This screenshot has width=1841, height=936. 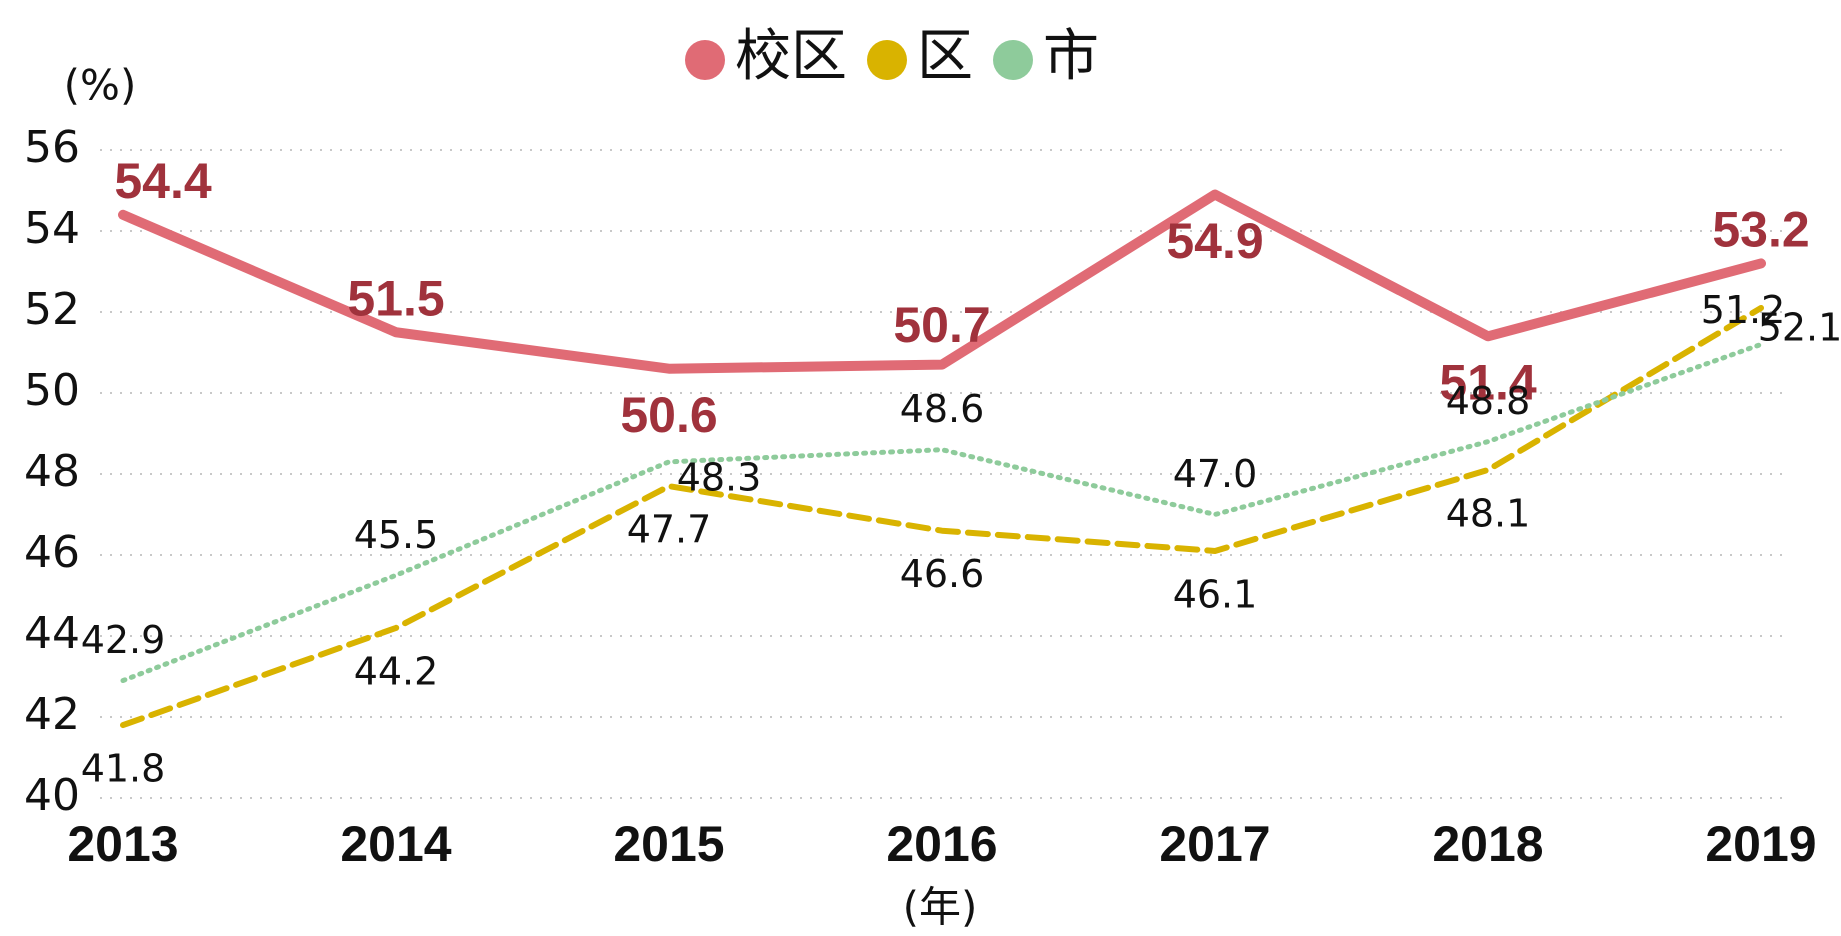 What do you see at coordinates (100, 85) in the screenshot?
I see `y-unit: (%)` at bounding box center [100, 85].